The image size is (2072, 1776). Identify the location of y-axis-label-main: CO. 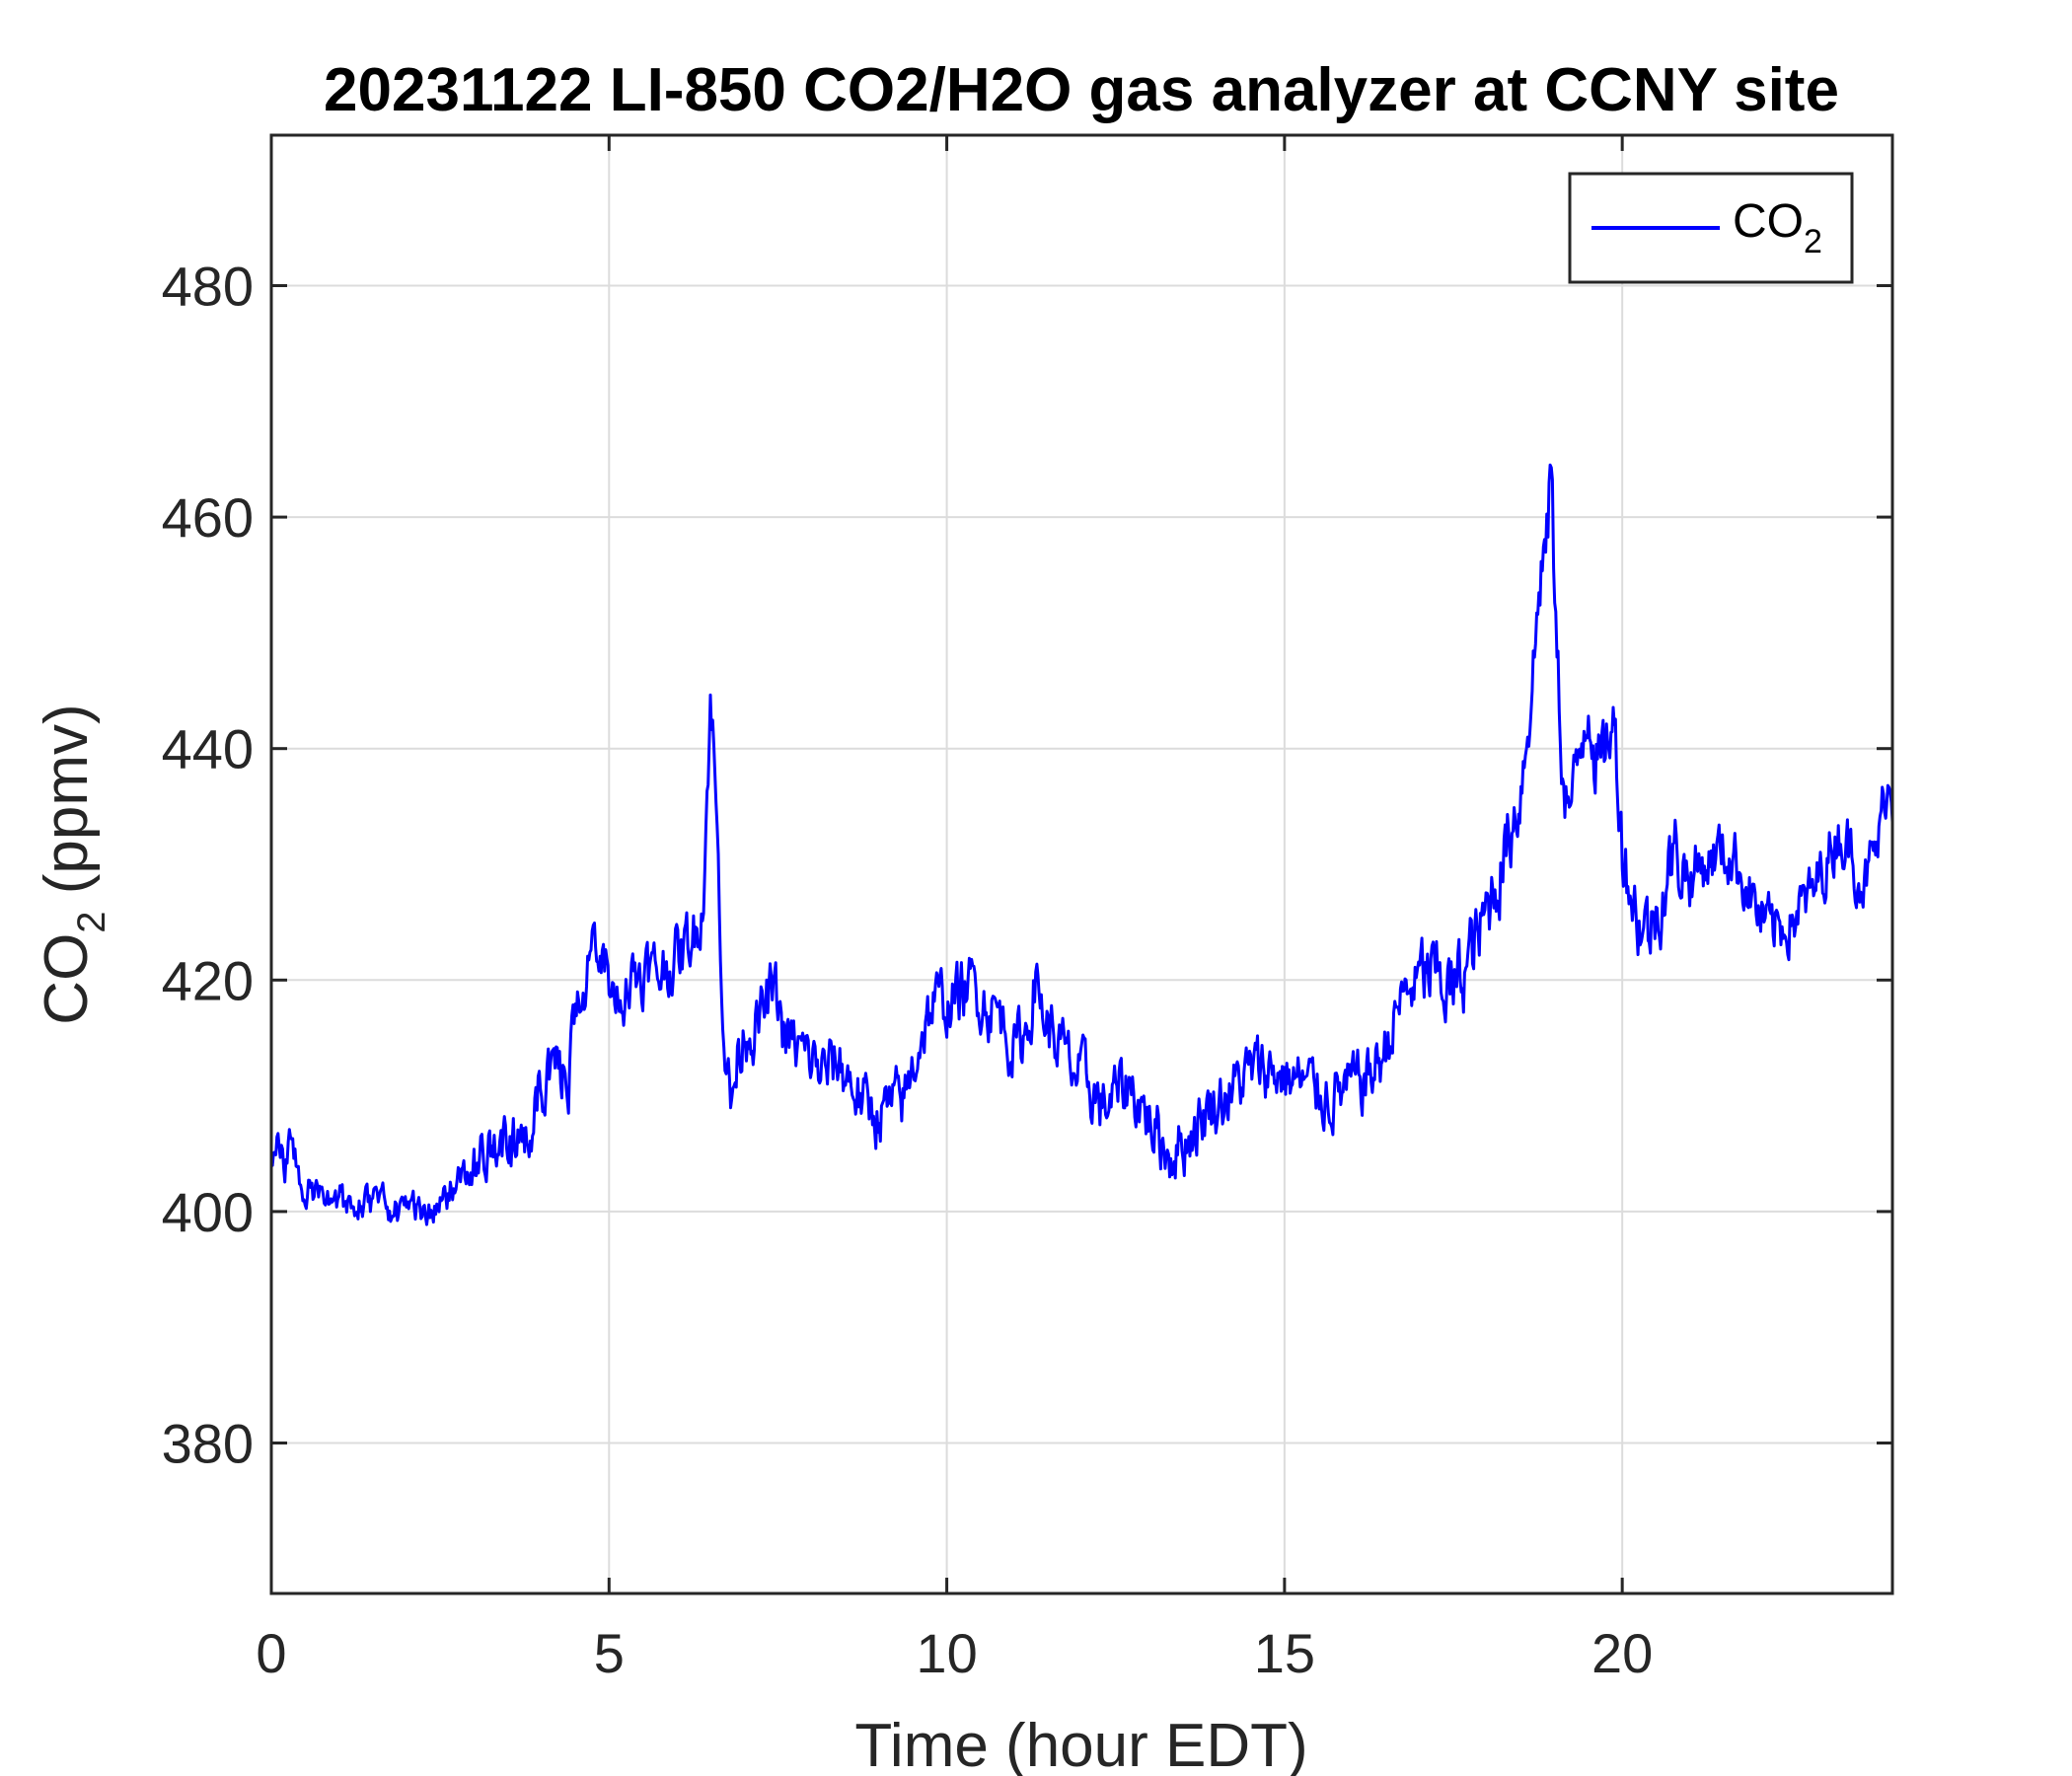
(67, 979).